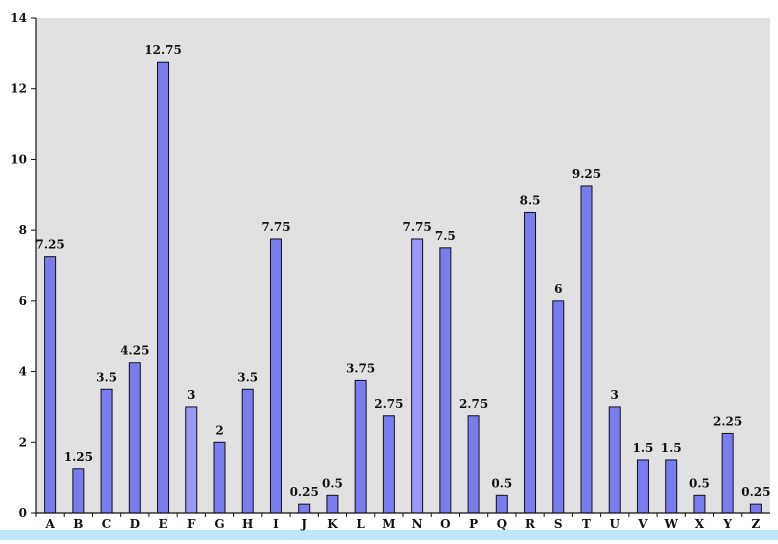 The width and height of the screenshot is (778, 544). Describe the element at coordinates (755, 508) in the screenshot. I see `bar-z` at that location.